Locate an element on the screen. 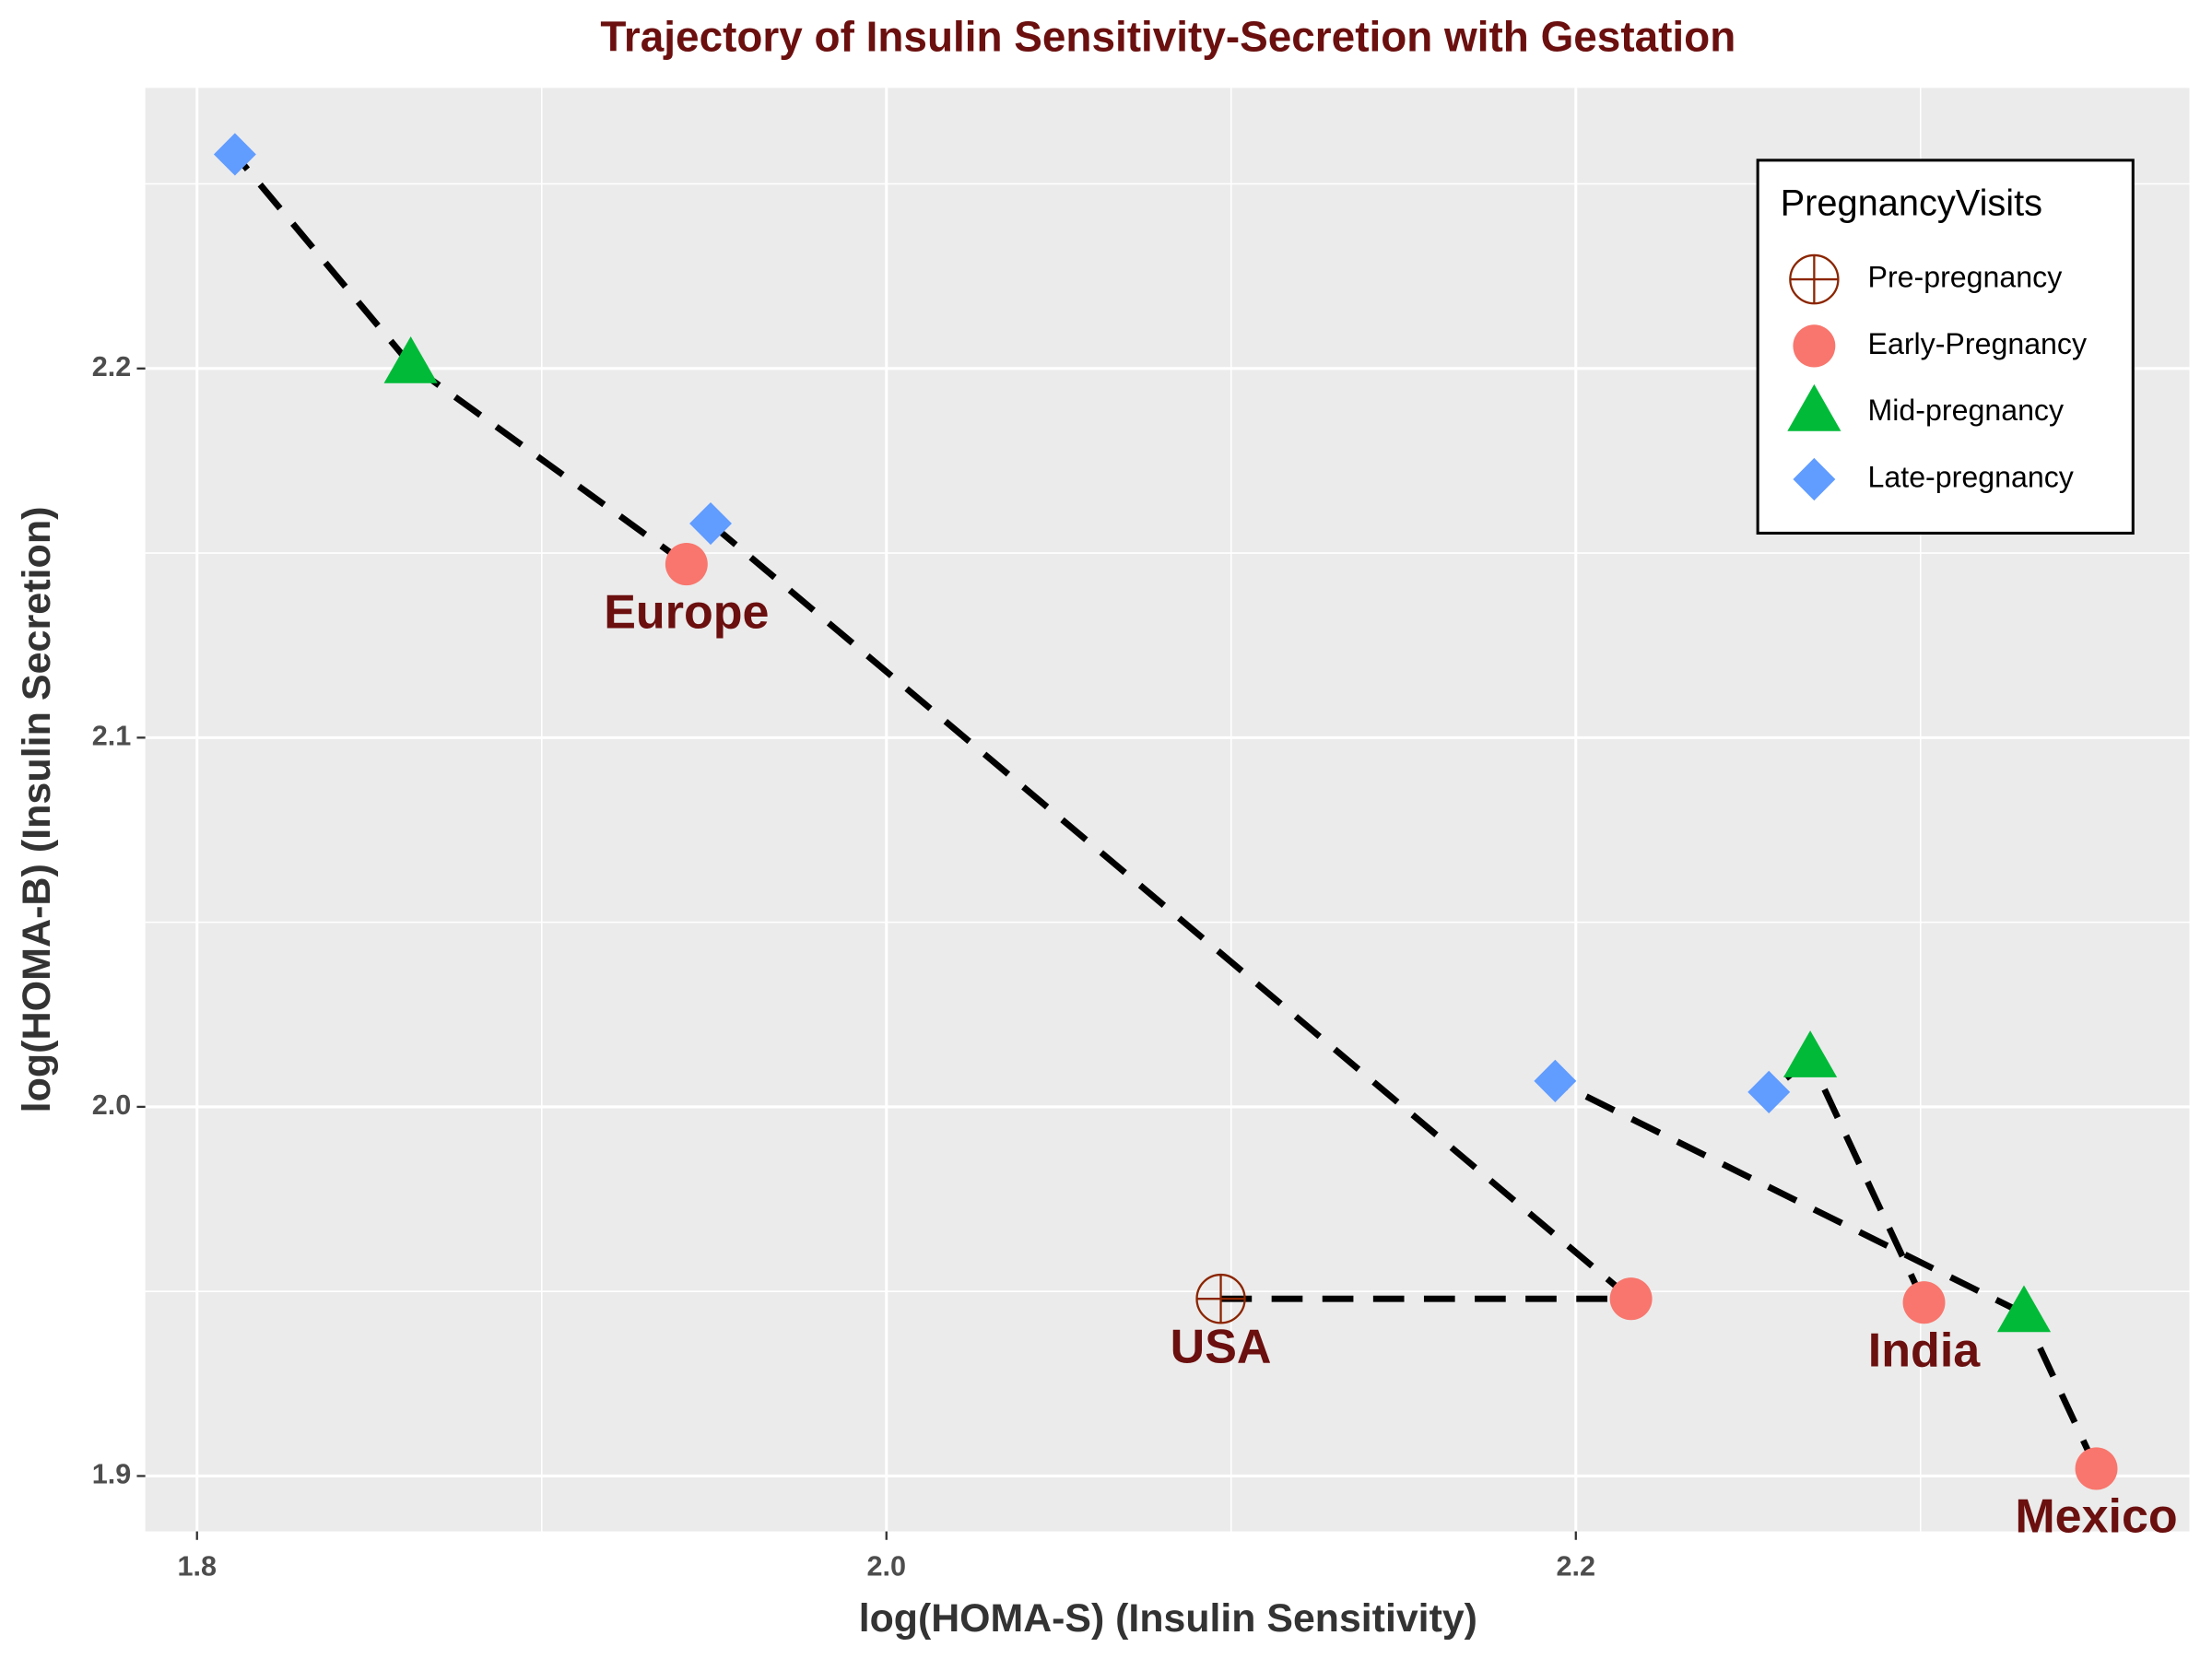 The height and width of the screenshot is (1659, 2212). legend-label: Late-pregnancy is located at coordinates (1971, 476).